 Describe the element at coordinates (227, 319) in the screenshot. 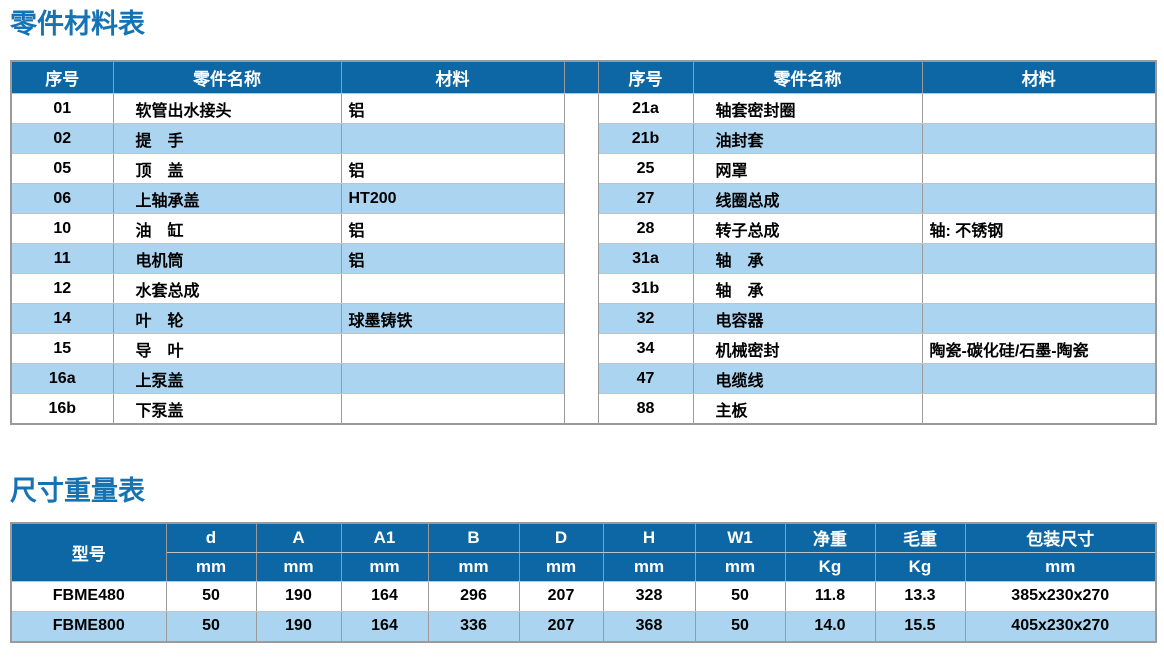

I see `part-name-cell: 叶 轮` at that location.